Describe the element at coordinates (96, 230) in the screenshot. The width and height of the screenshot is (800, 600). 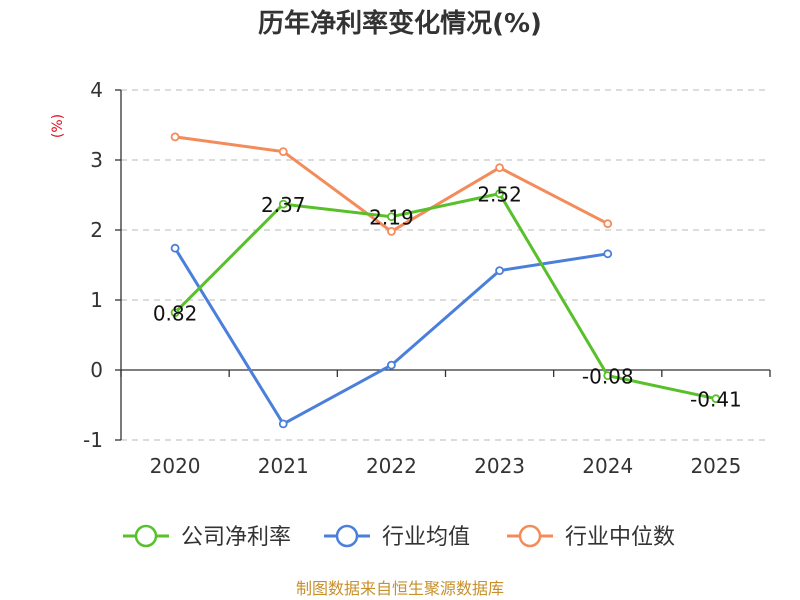
I see `y-tick-label: 2` at that location.